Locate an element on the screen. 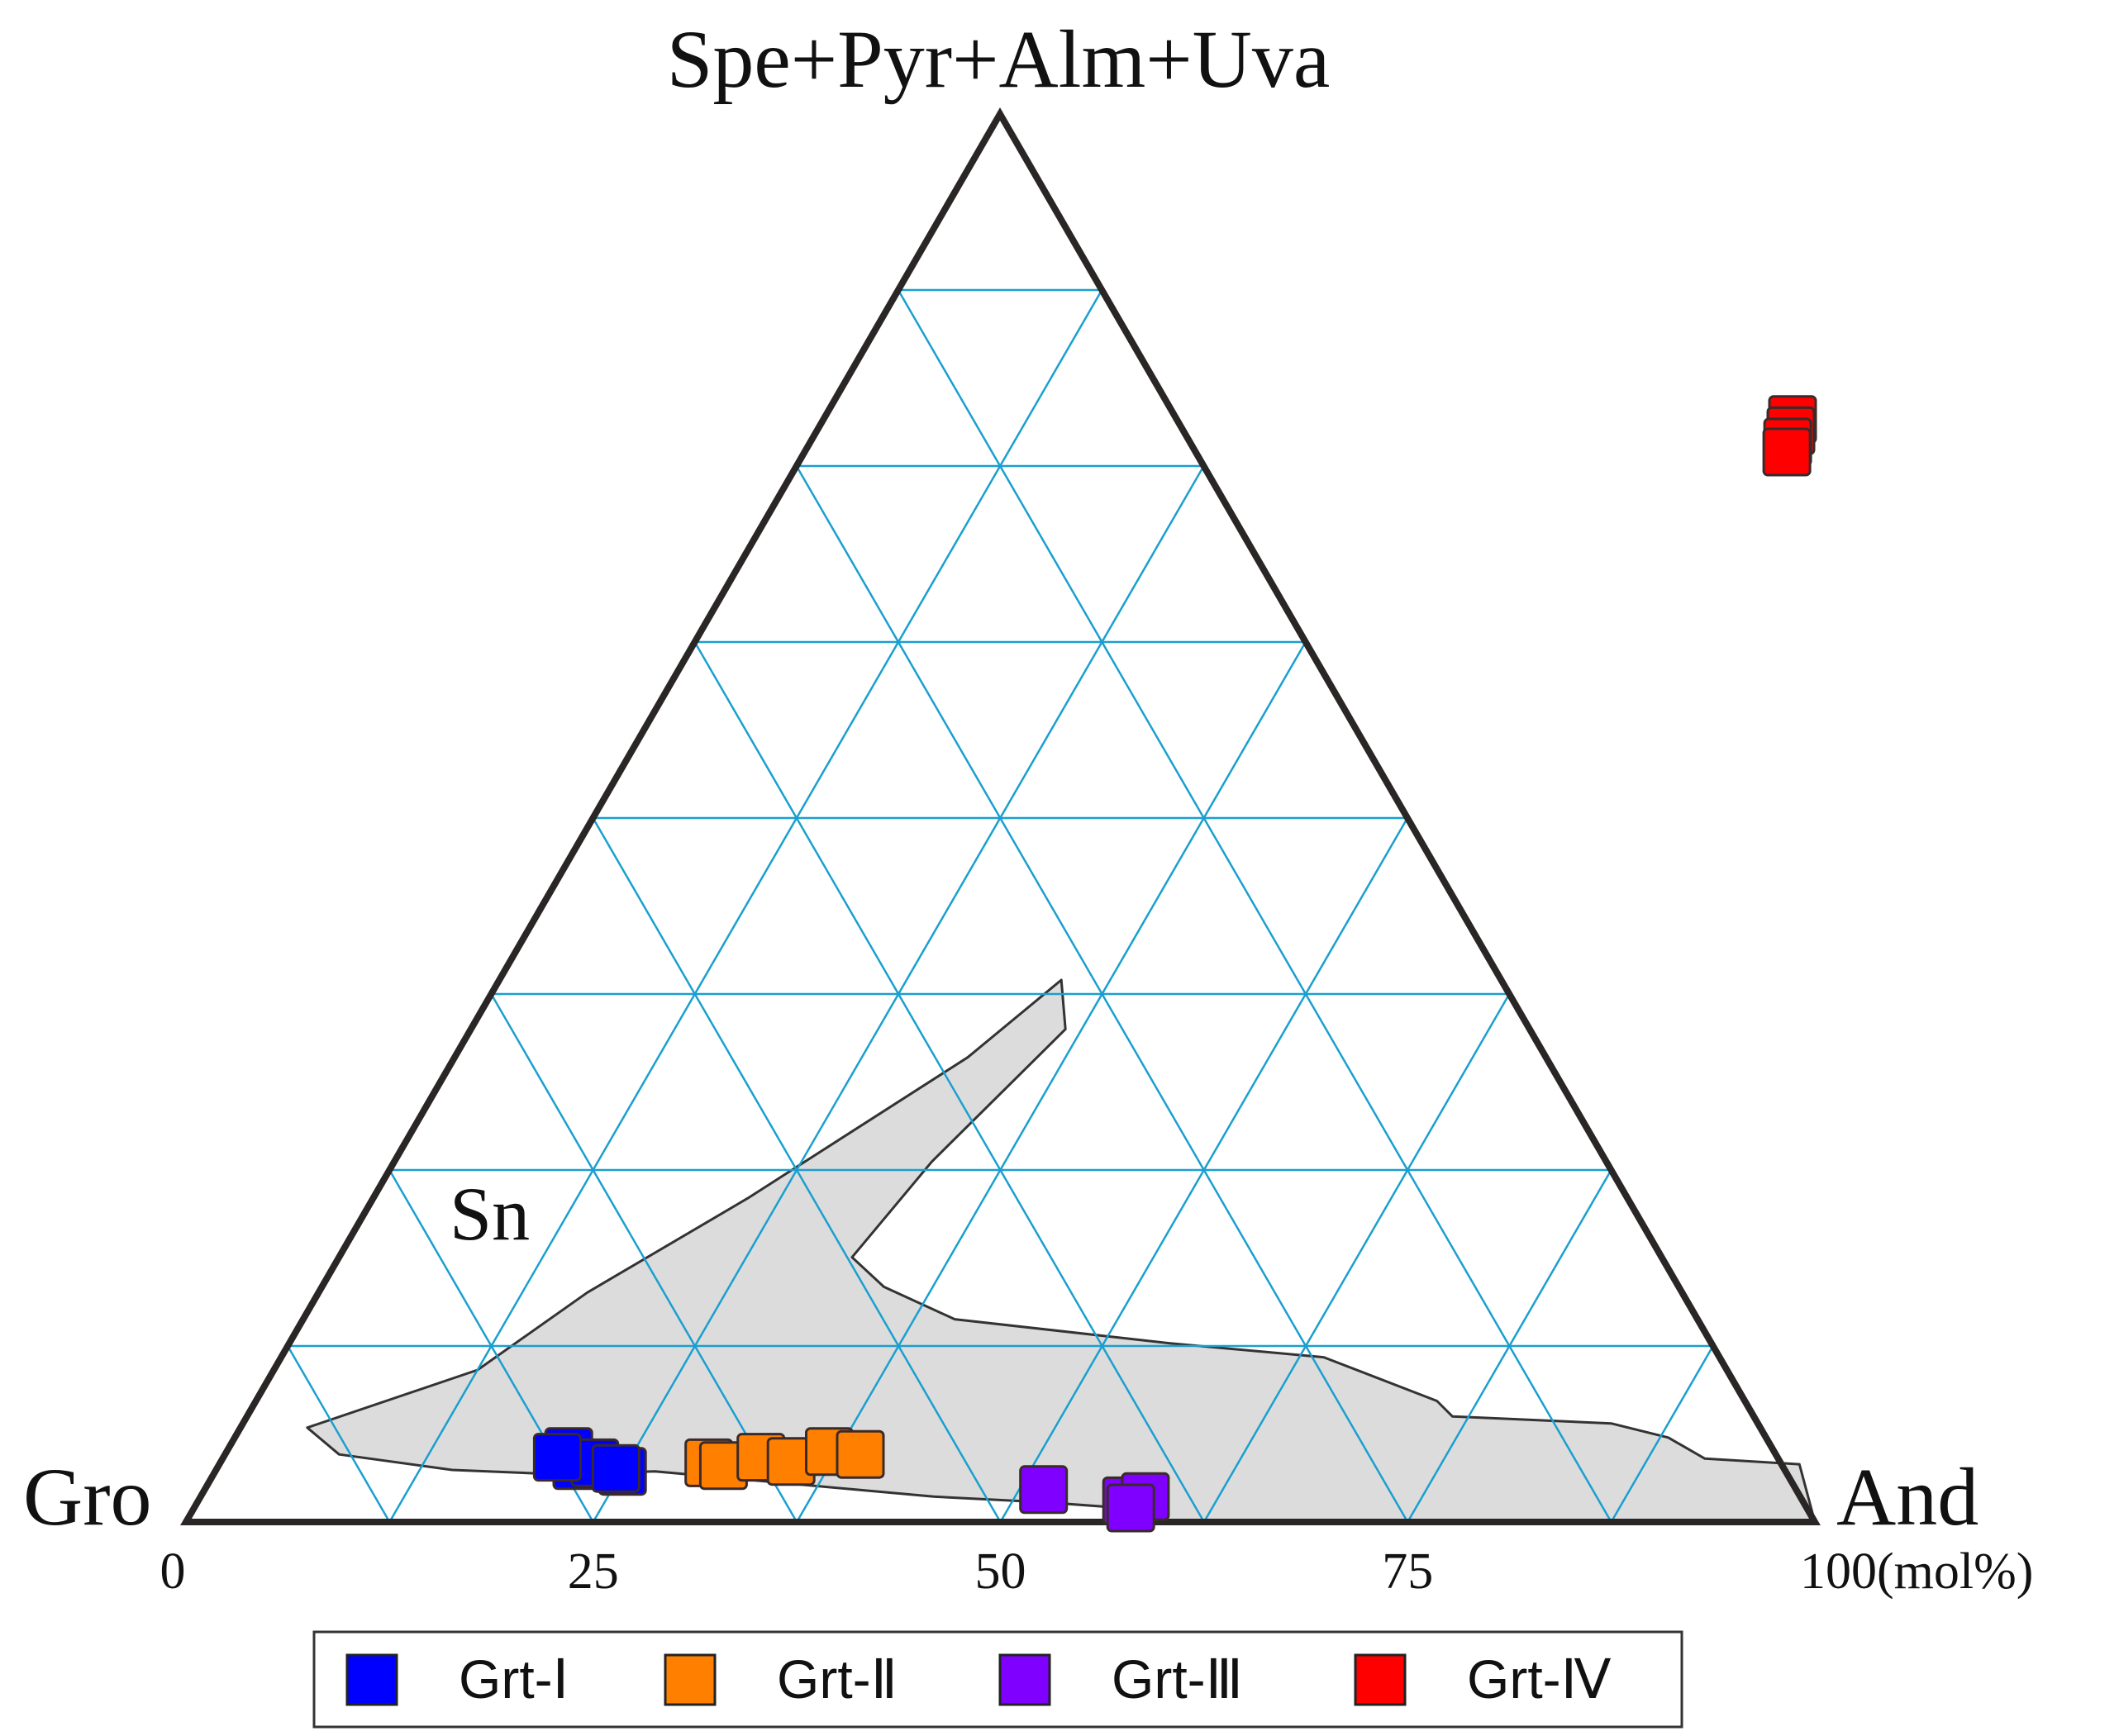 The image size is (2119, 1736). grid-line-and-37.5 is located at coordinates (1051, 1082).